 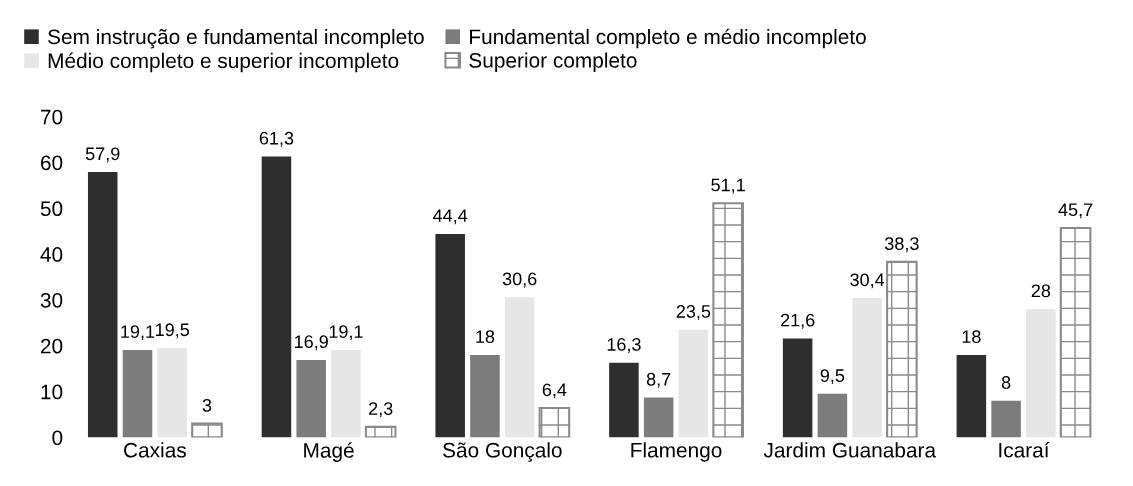 I want to click on data-label: 8,7, so click(x=658, y=380).